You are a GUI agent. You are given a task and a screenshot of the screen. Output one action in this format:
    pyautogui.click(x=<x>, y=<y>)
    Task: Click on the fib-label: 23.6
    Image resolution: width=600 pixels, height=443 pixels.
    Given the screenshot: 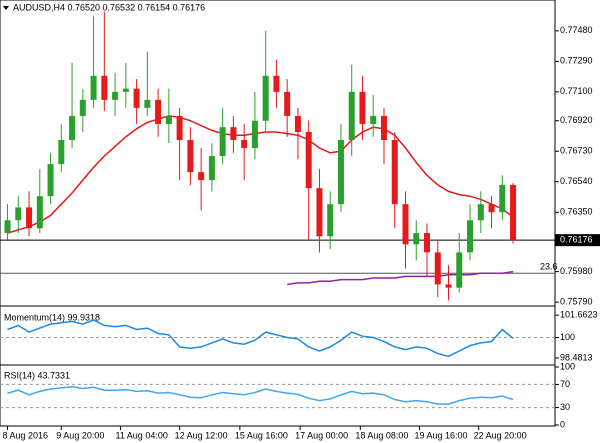 What is the action you would take?
    pyautogui.click(x=549, y=267)
    